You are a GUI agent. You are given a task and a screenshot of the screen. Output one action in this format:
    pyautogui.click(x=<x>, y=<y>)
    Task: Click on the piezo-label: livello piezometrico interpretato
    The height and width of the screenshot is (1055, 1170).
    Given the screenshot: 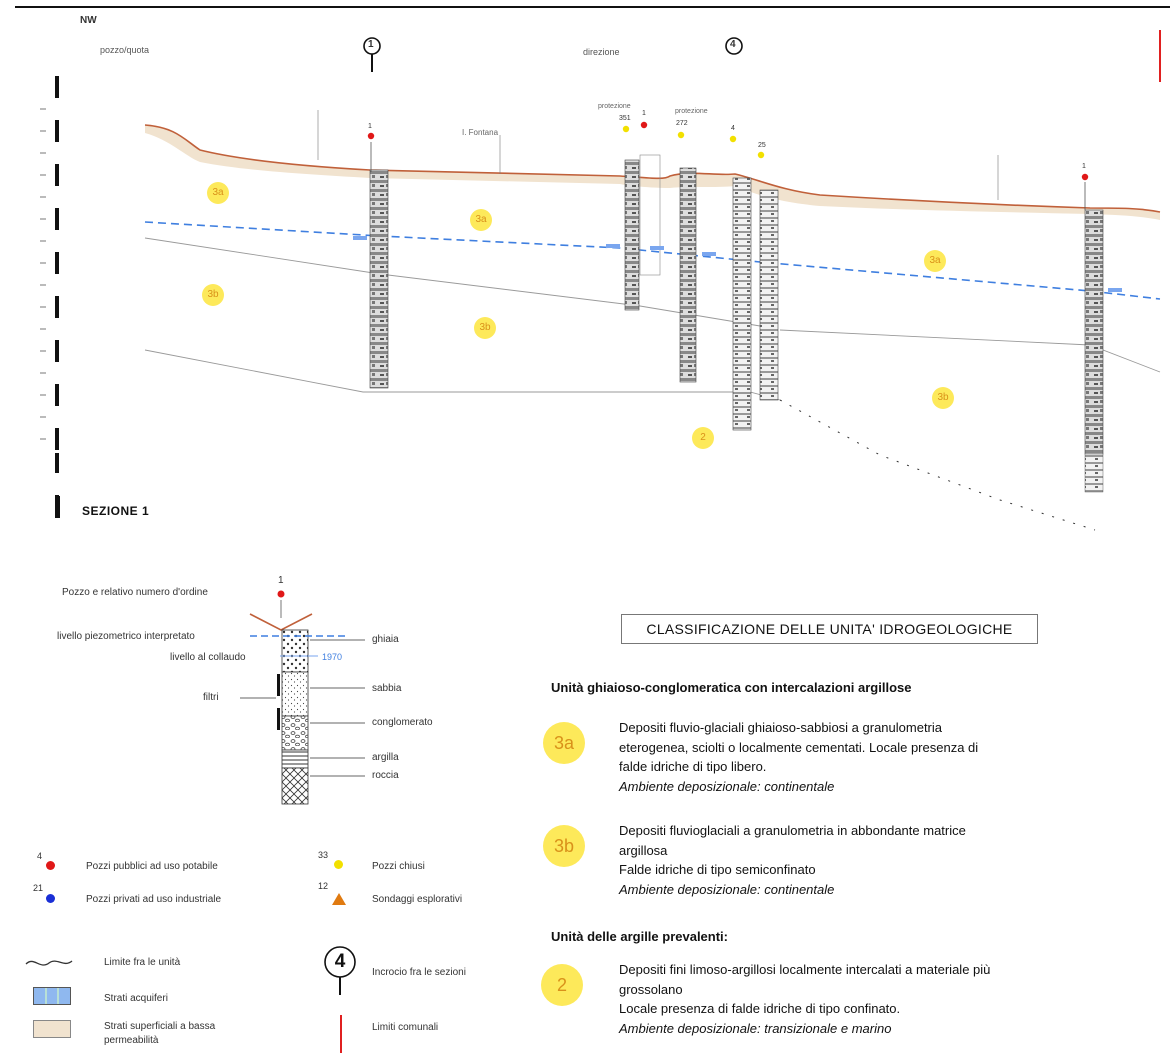 What is the action you would take?
    pyautogui.click(x=126, y=636)
    